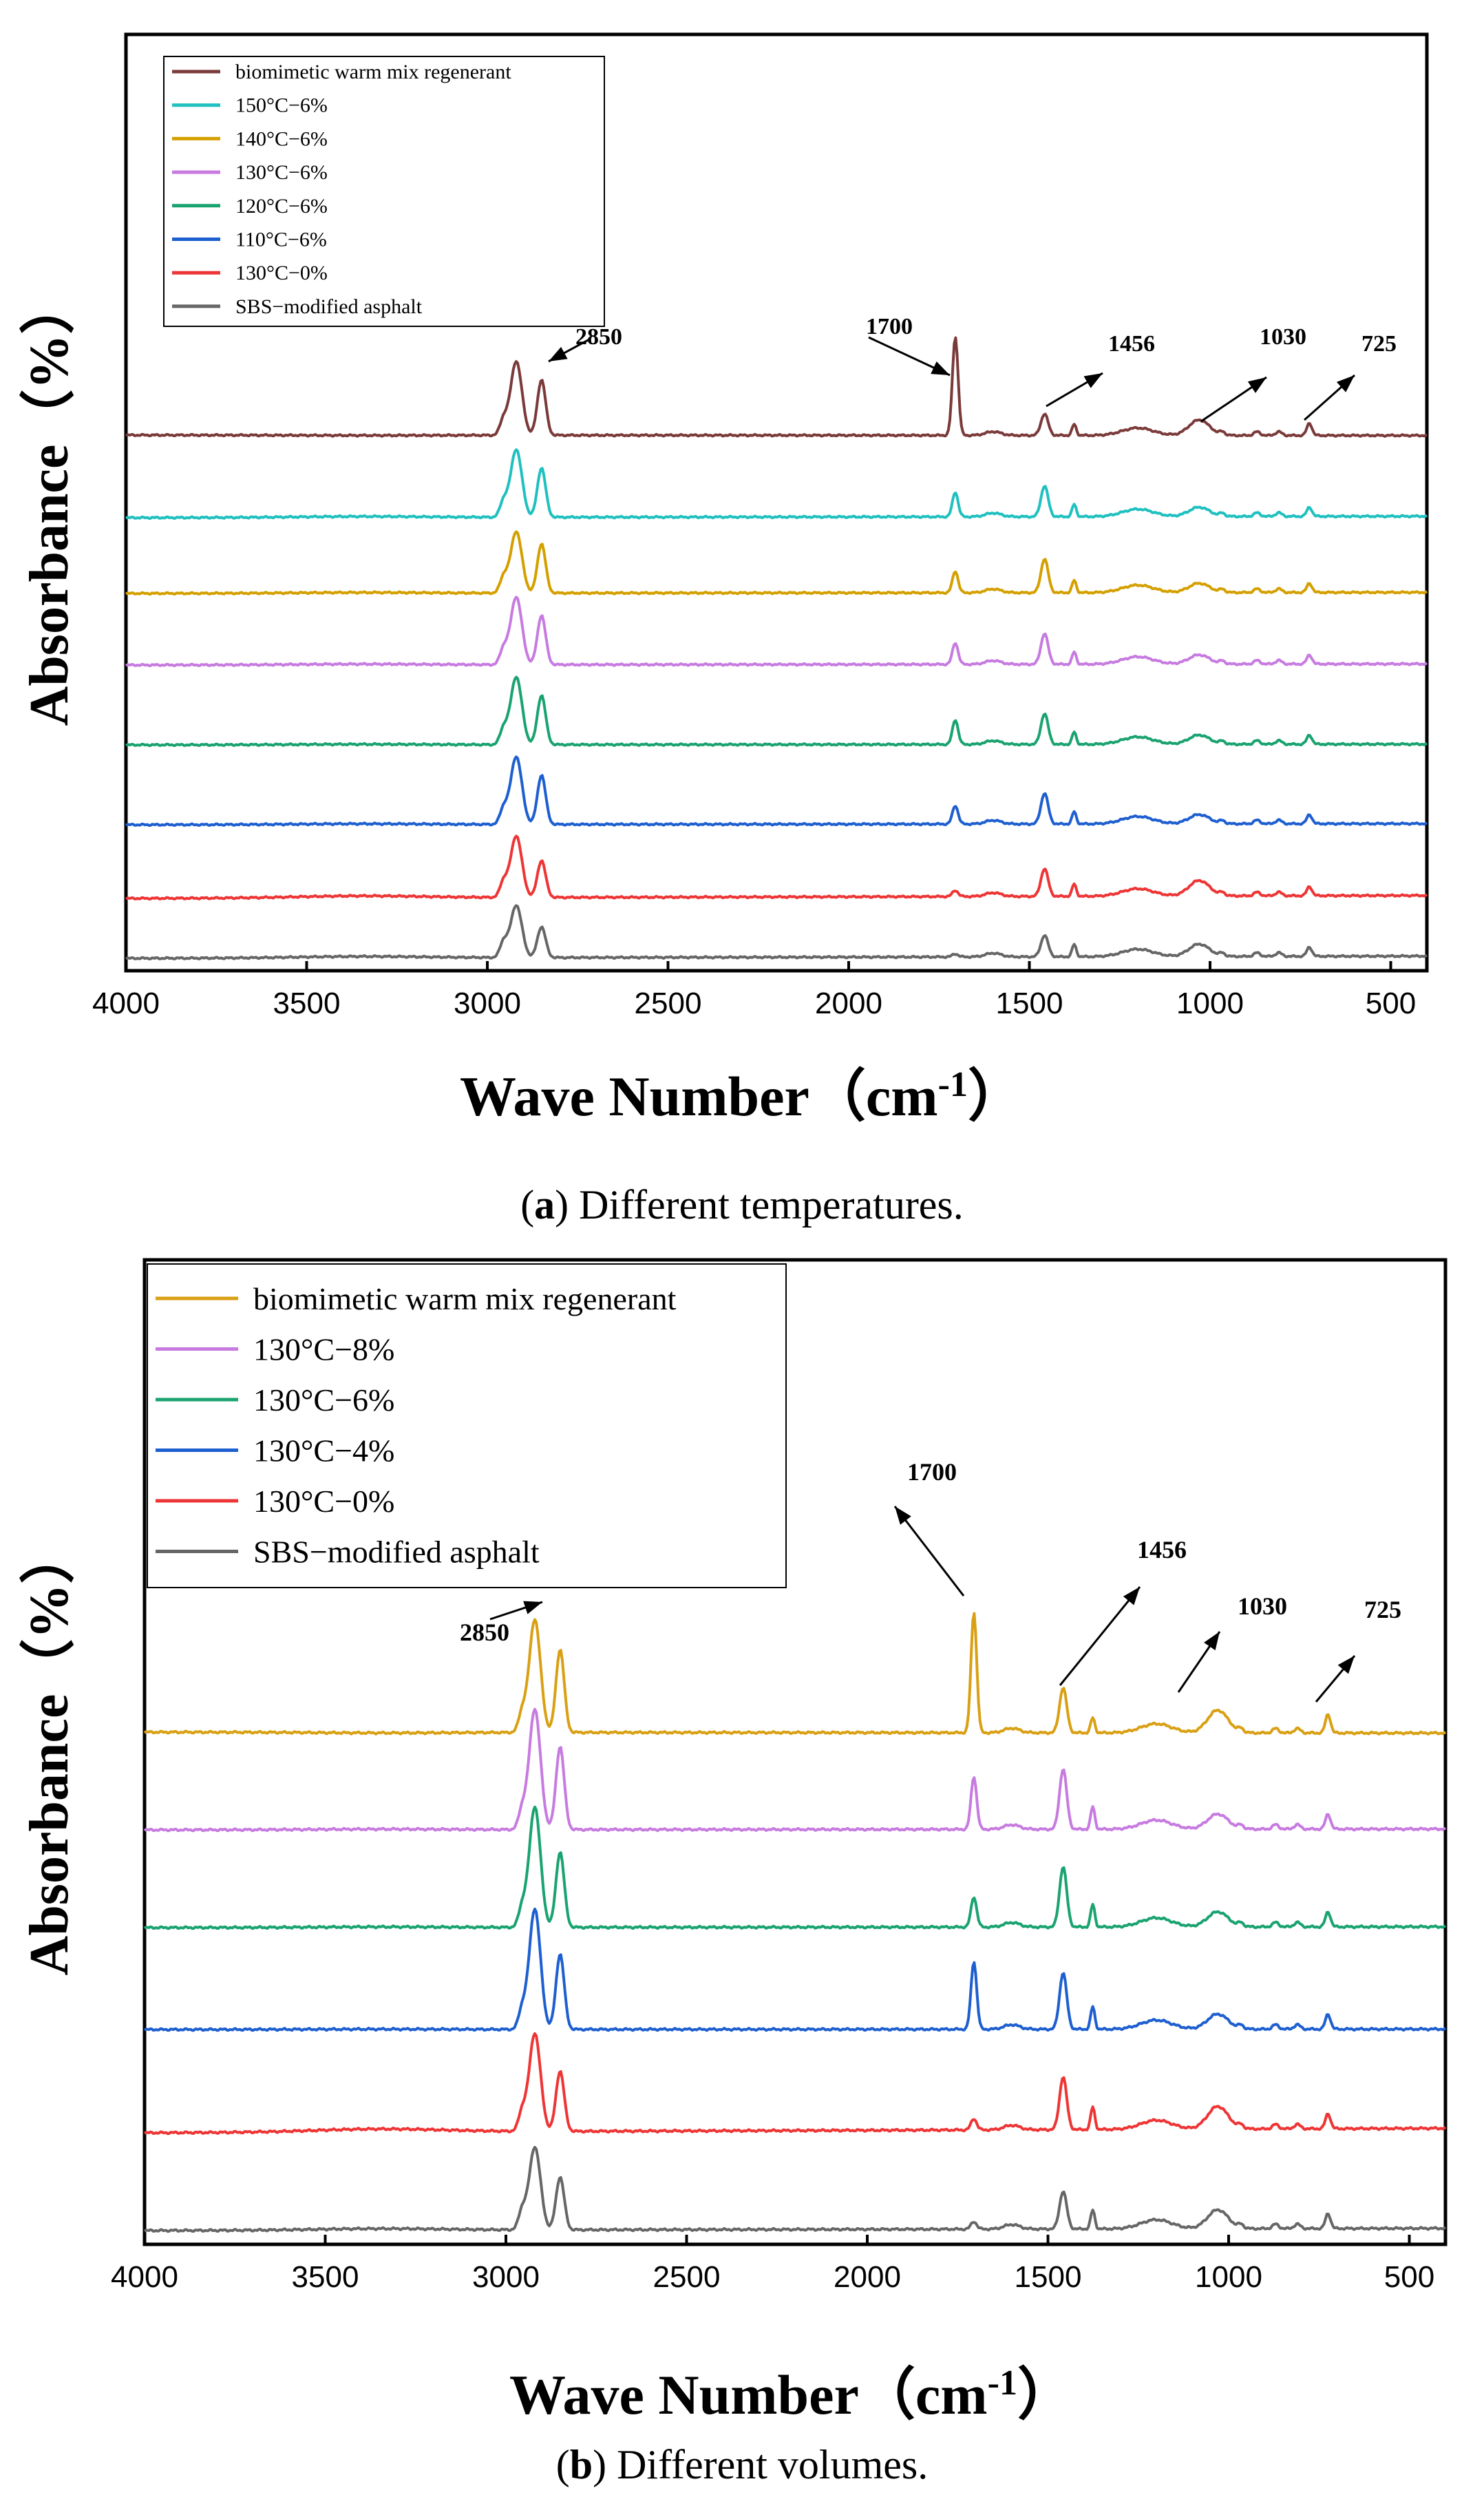 Image resolution: width=1484 pixels, height=2497 pixels. What do you see at coordinates (281, 240) in the screenshot?
I see `panel-a-legend-label: 110°C−6%` at bounding box center [281, 240].